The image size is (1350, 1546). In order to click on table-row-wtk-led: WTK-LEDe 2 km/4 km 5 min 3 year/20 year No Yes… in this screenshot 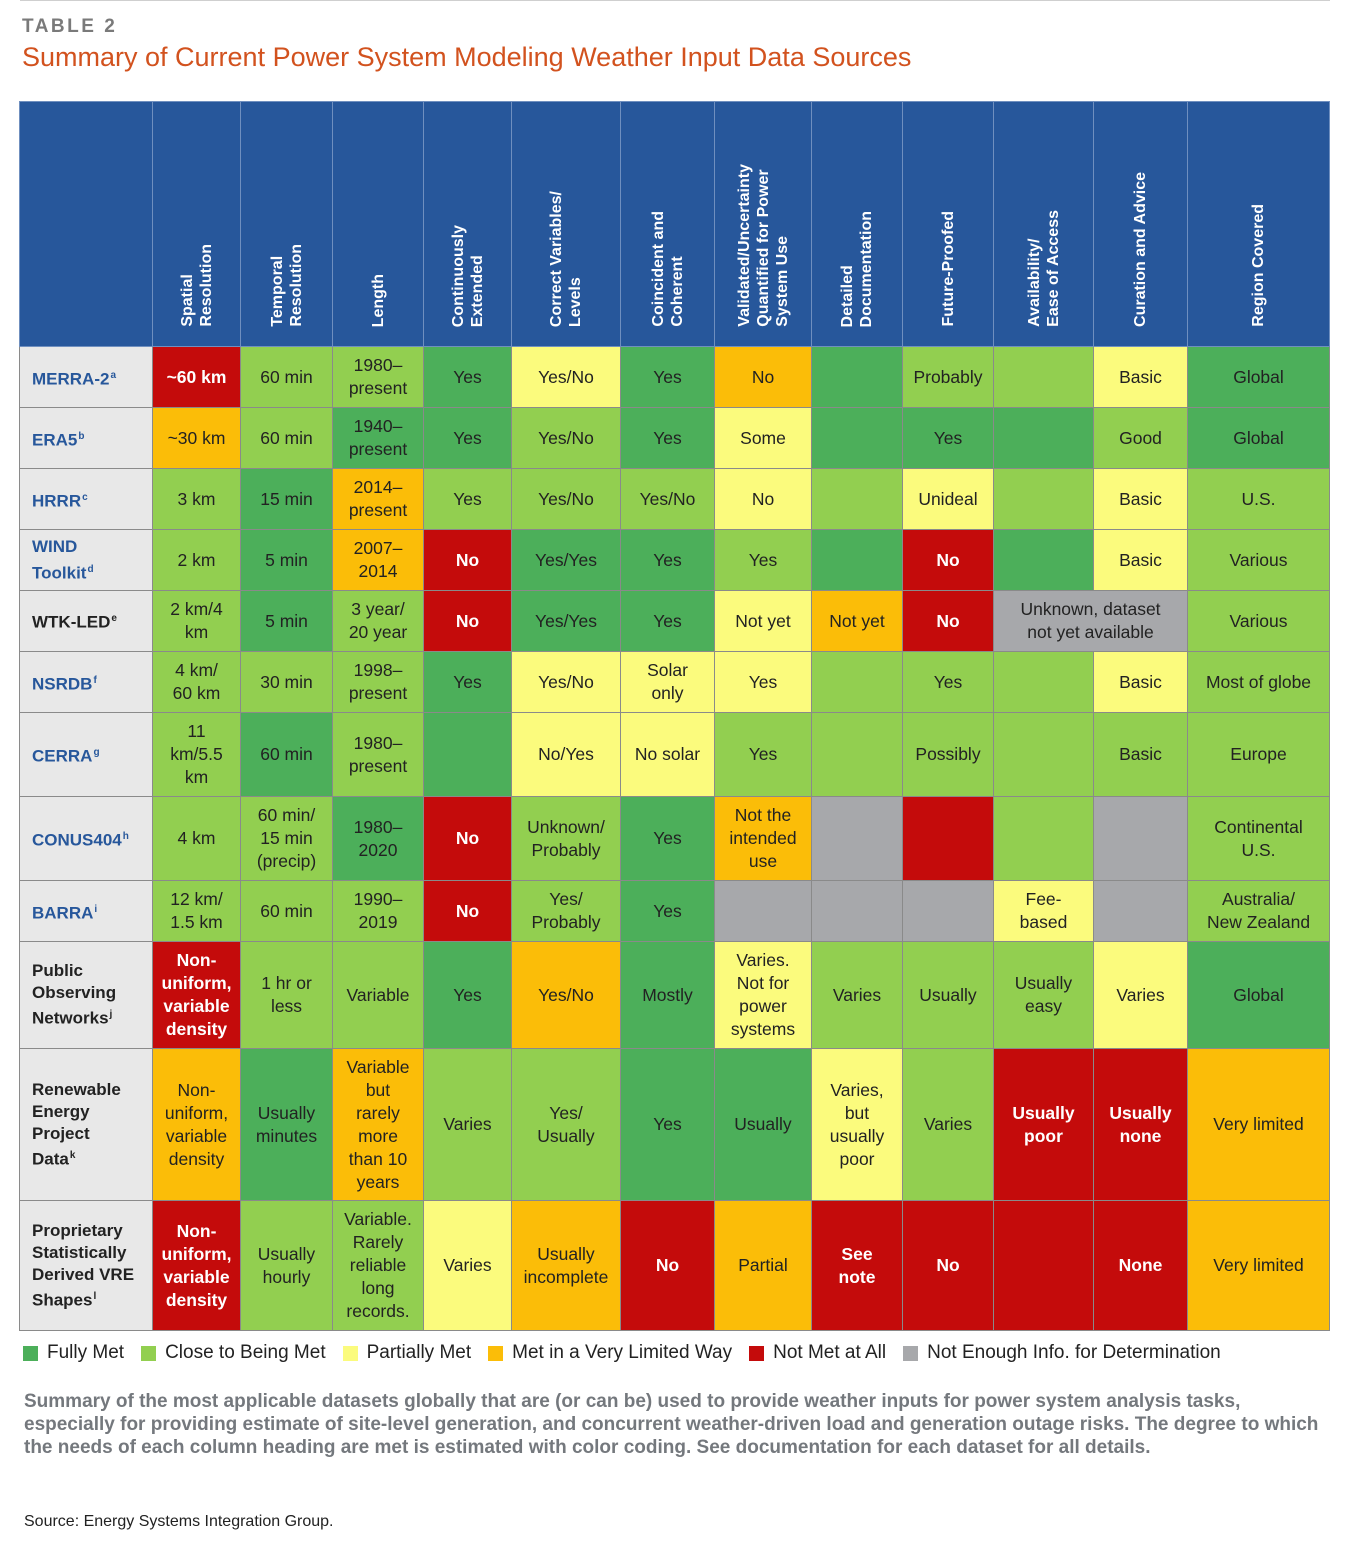, I will do `click(674, 621)`.